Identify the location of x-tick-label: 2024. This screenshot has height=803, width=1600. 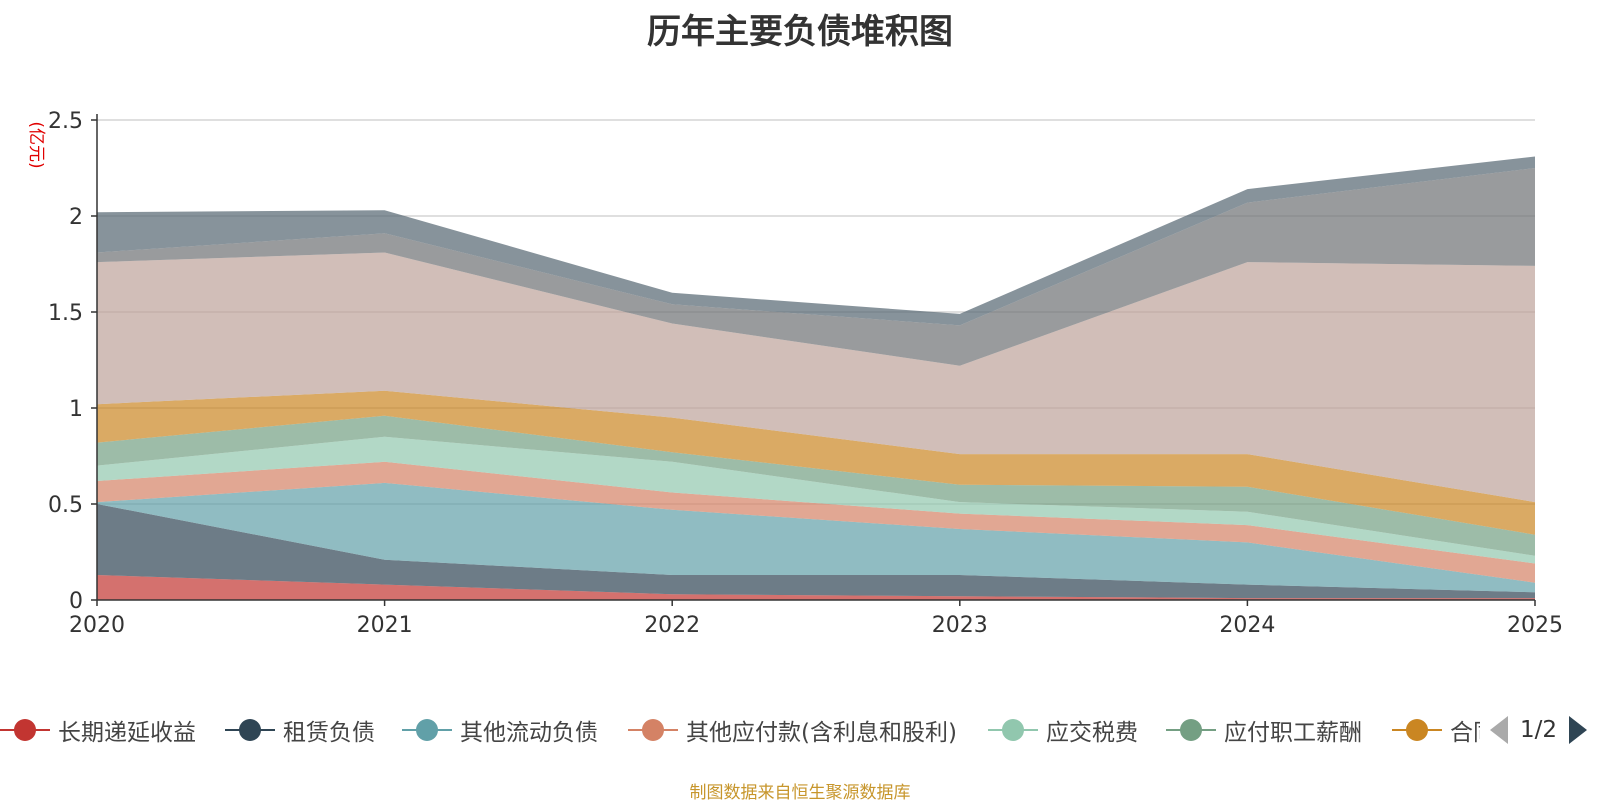
(1247, 625).